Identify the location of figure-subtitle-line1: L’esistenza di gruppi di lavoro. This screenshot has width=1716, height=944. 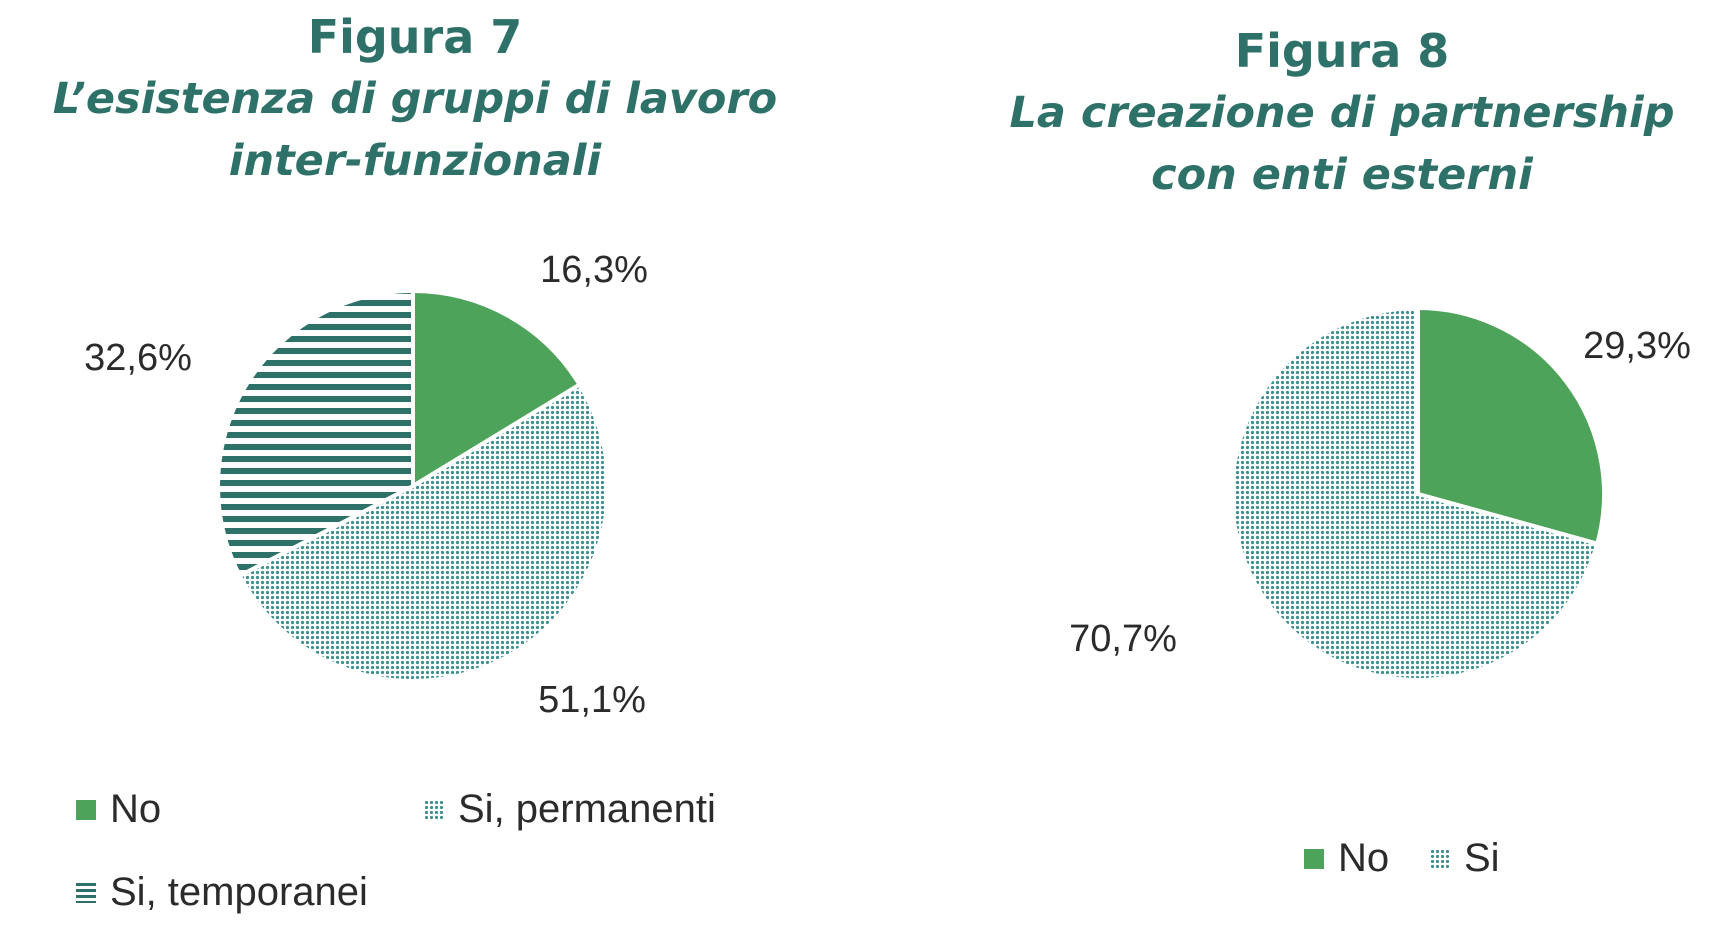
(415, 99).